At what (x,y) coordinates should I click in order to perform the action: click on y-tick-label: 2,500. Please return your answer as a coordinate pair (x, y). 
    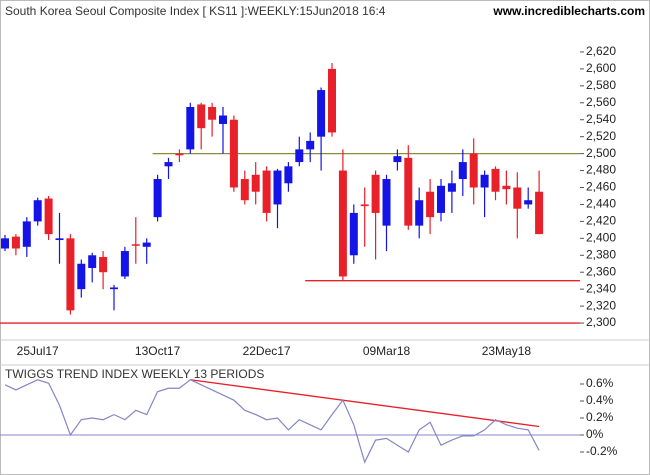
    Looking at the image, I should click on (601, 153).